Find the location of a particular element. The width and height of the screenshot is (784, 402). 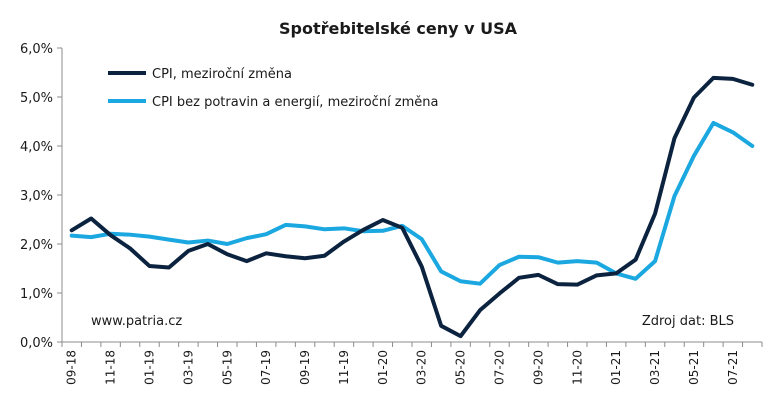

y-tick-label: 0,0% is located at coordinates (36, 343).